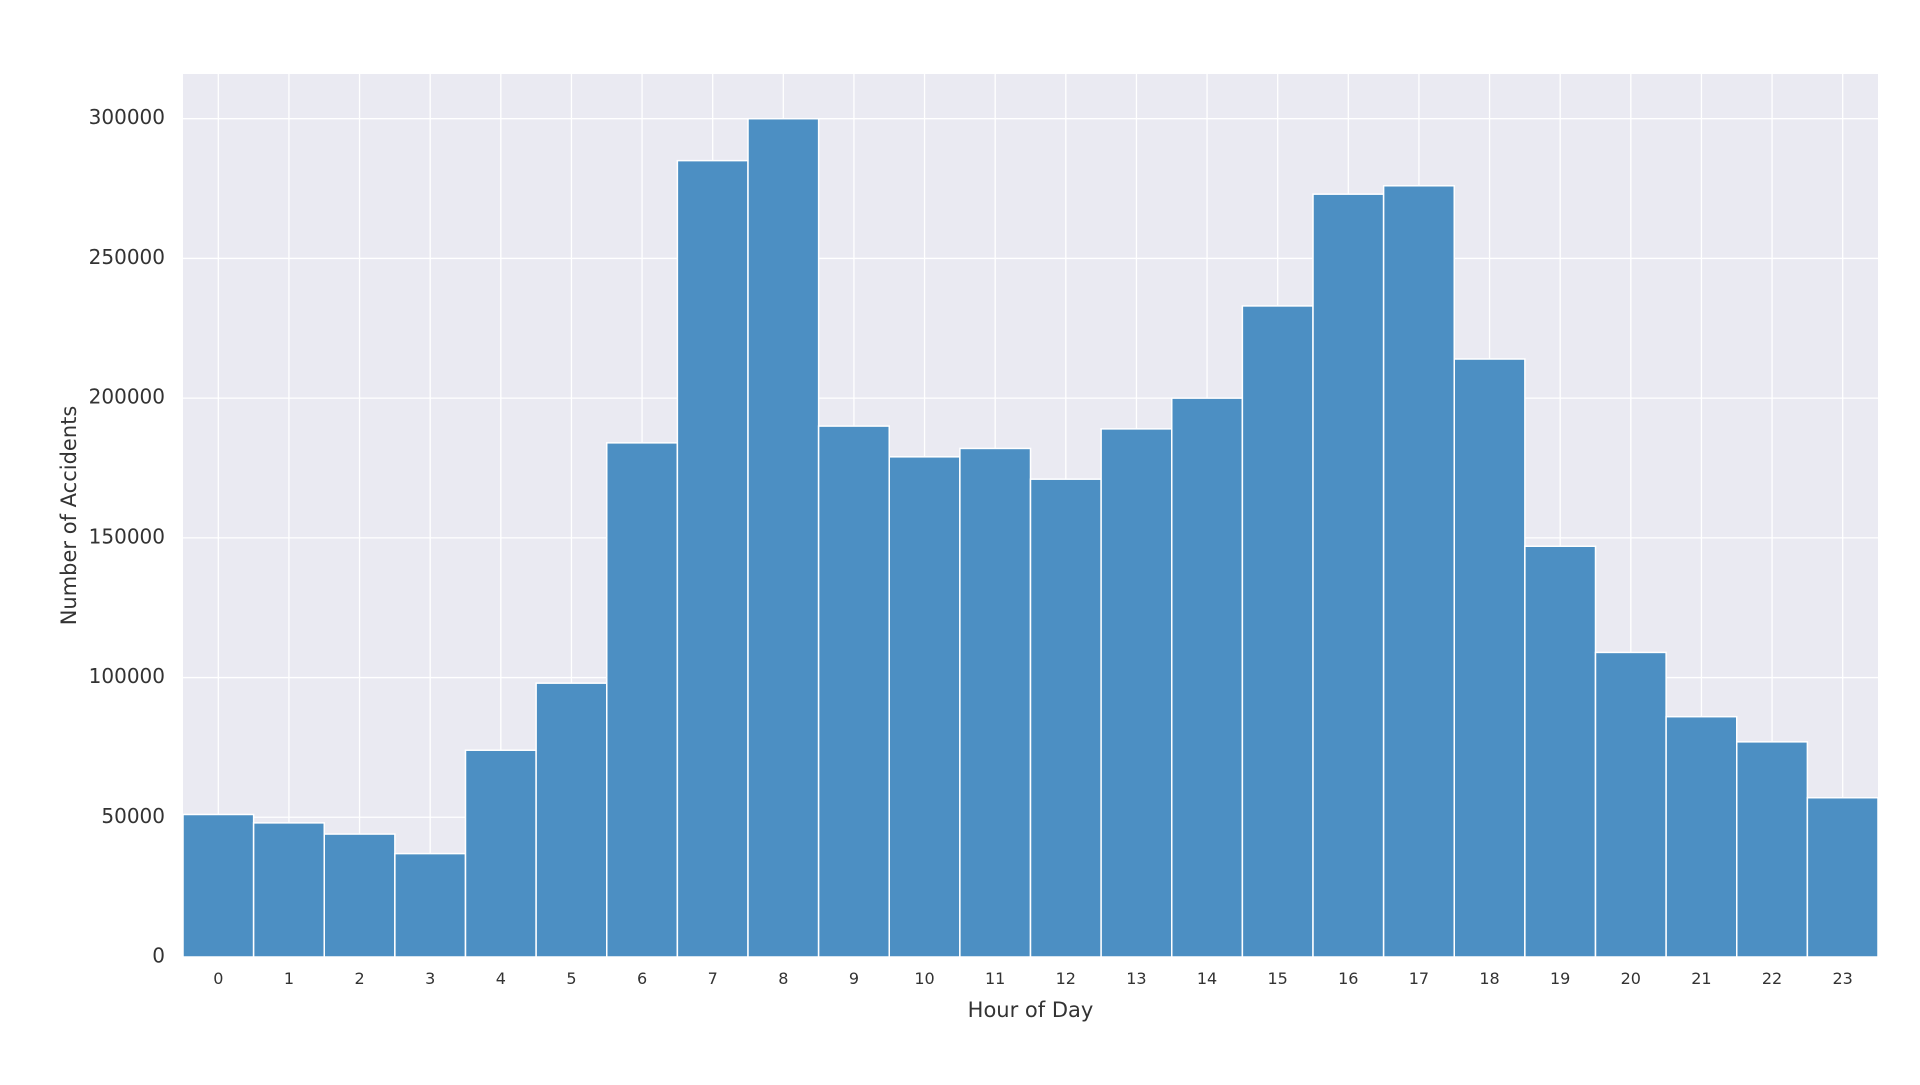 The width and height of the screenshot is (1920, 1085). I want to click on y-tick-label: 300000, so click(127, 117).